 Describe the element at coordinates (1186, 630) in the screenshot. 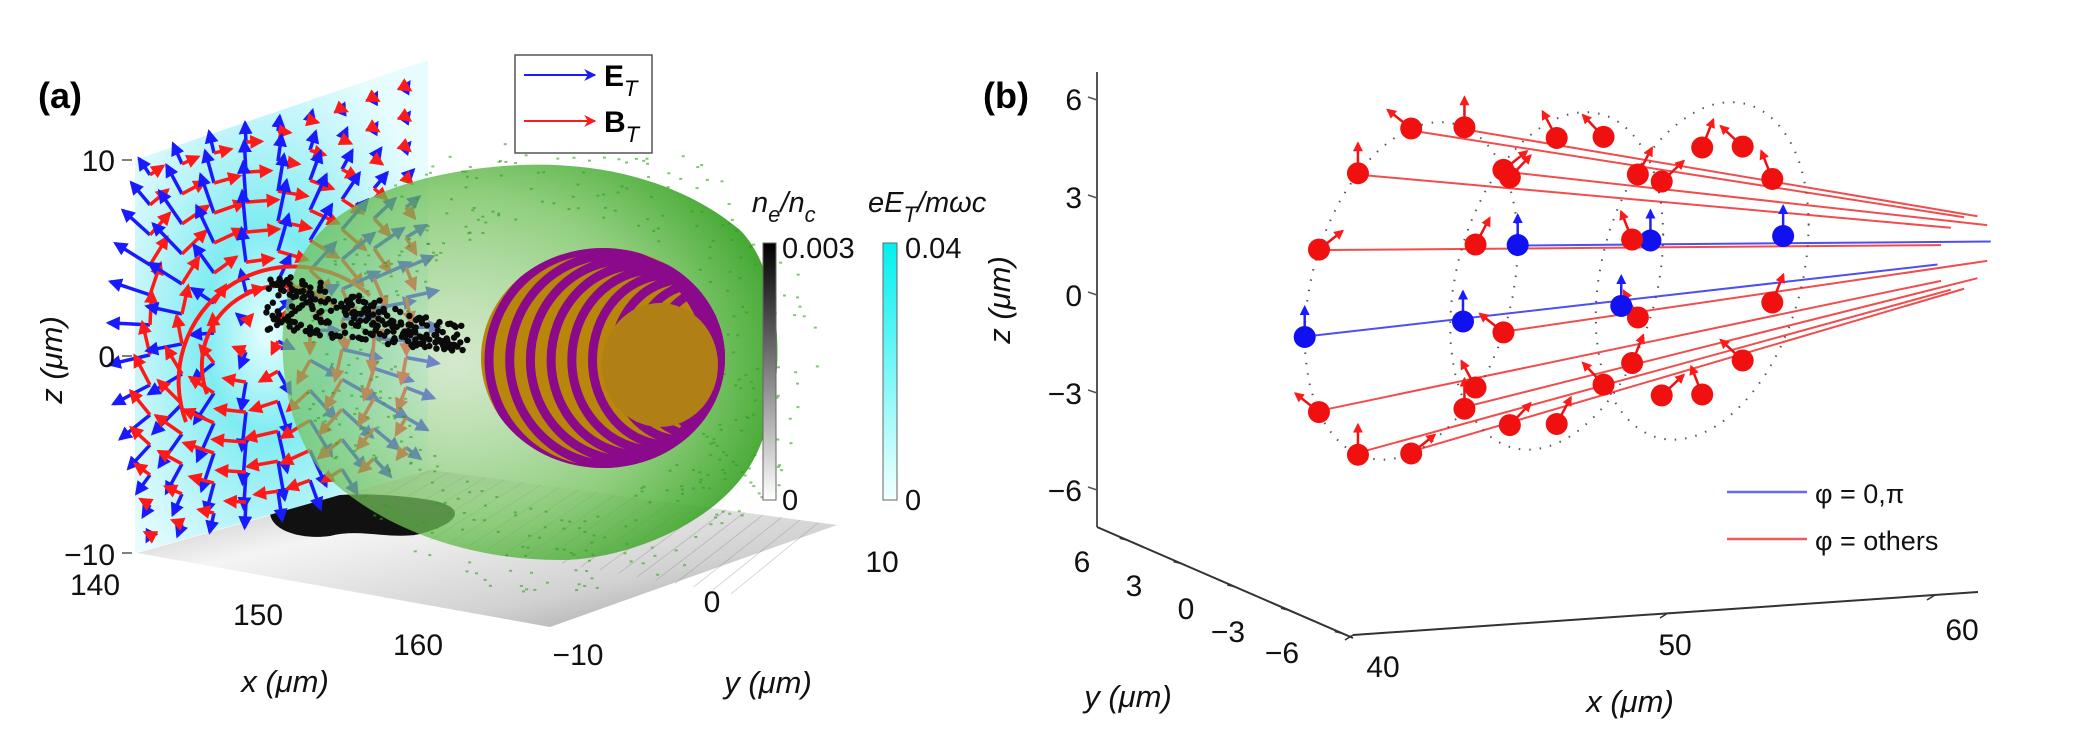

I see `b-y-labels: 6 3 0 −3 −6 y (μm)` at that location.